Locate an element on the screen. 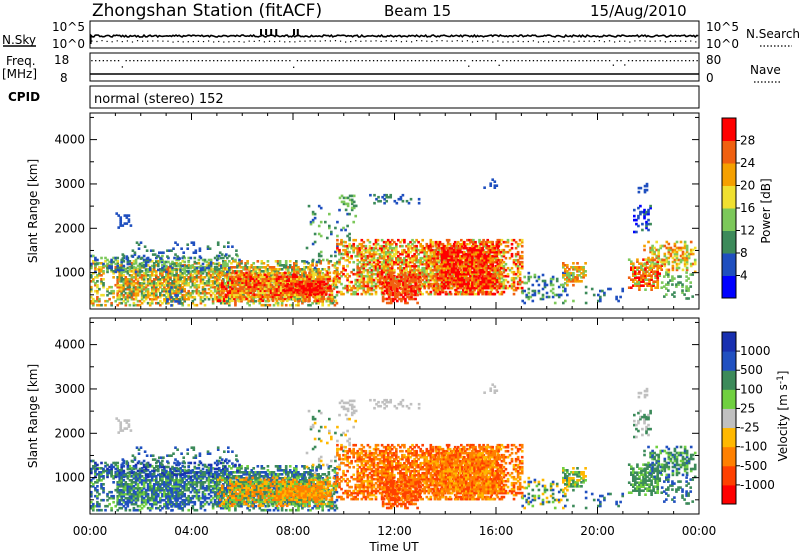  nave-tick-high: 80 is located at coordinates (713, 60).